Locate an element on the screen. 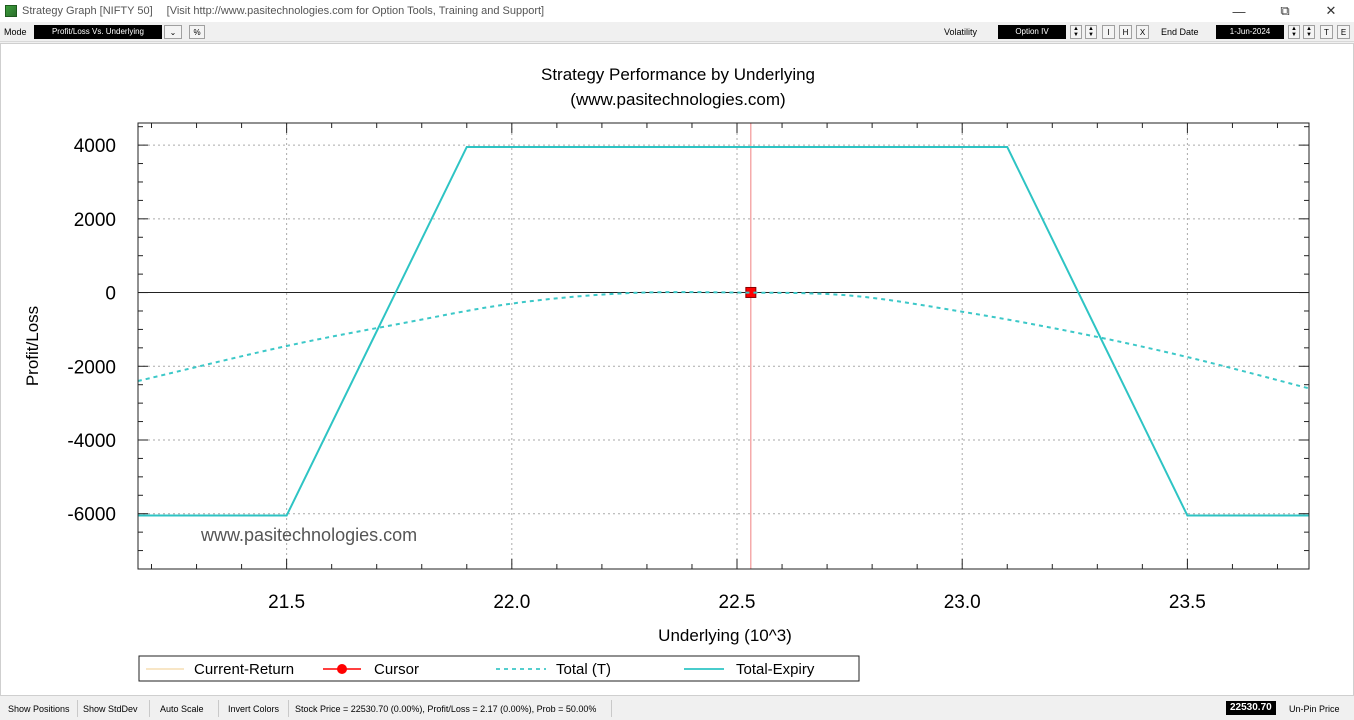 The image size is (1354, 720). legend-label-cursor: Cursor is located at coordinates (396, 669).